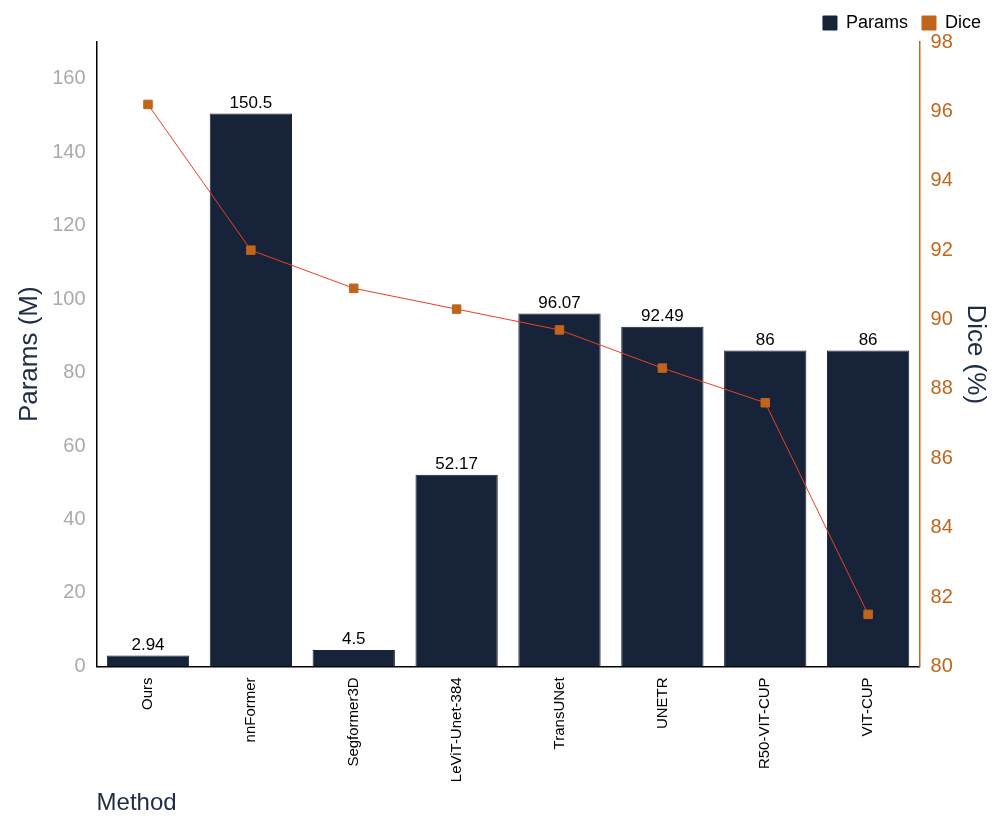  I want to click on x-axis-title: Method, so click(136, 802).